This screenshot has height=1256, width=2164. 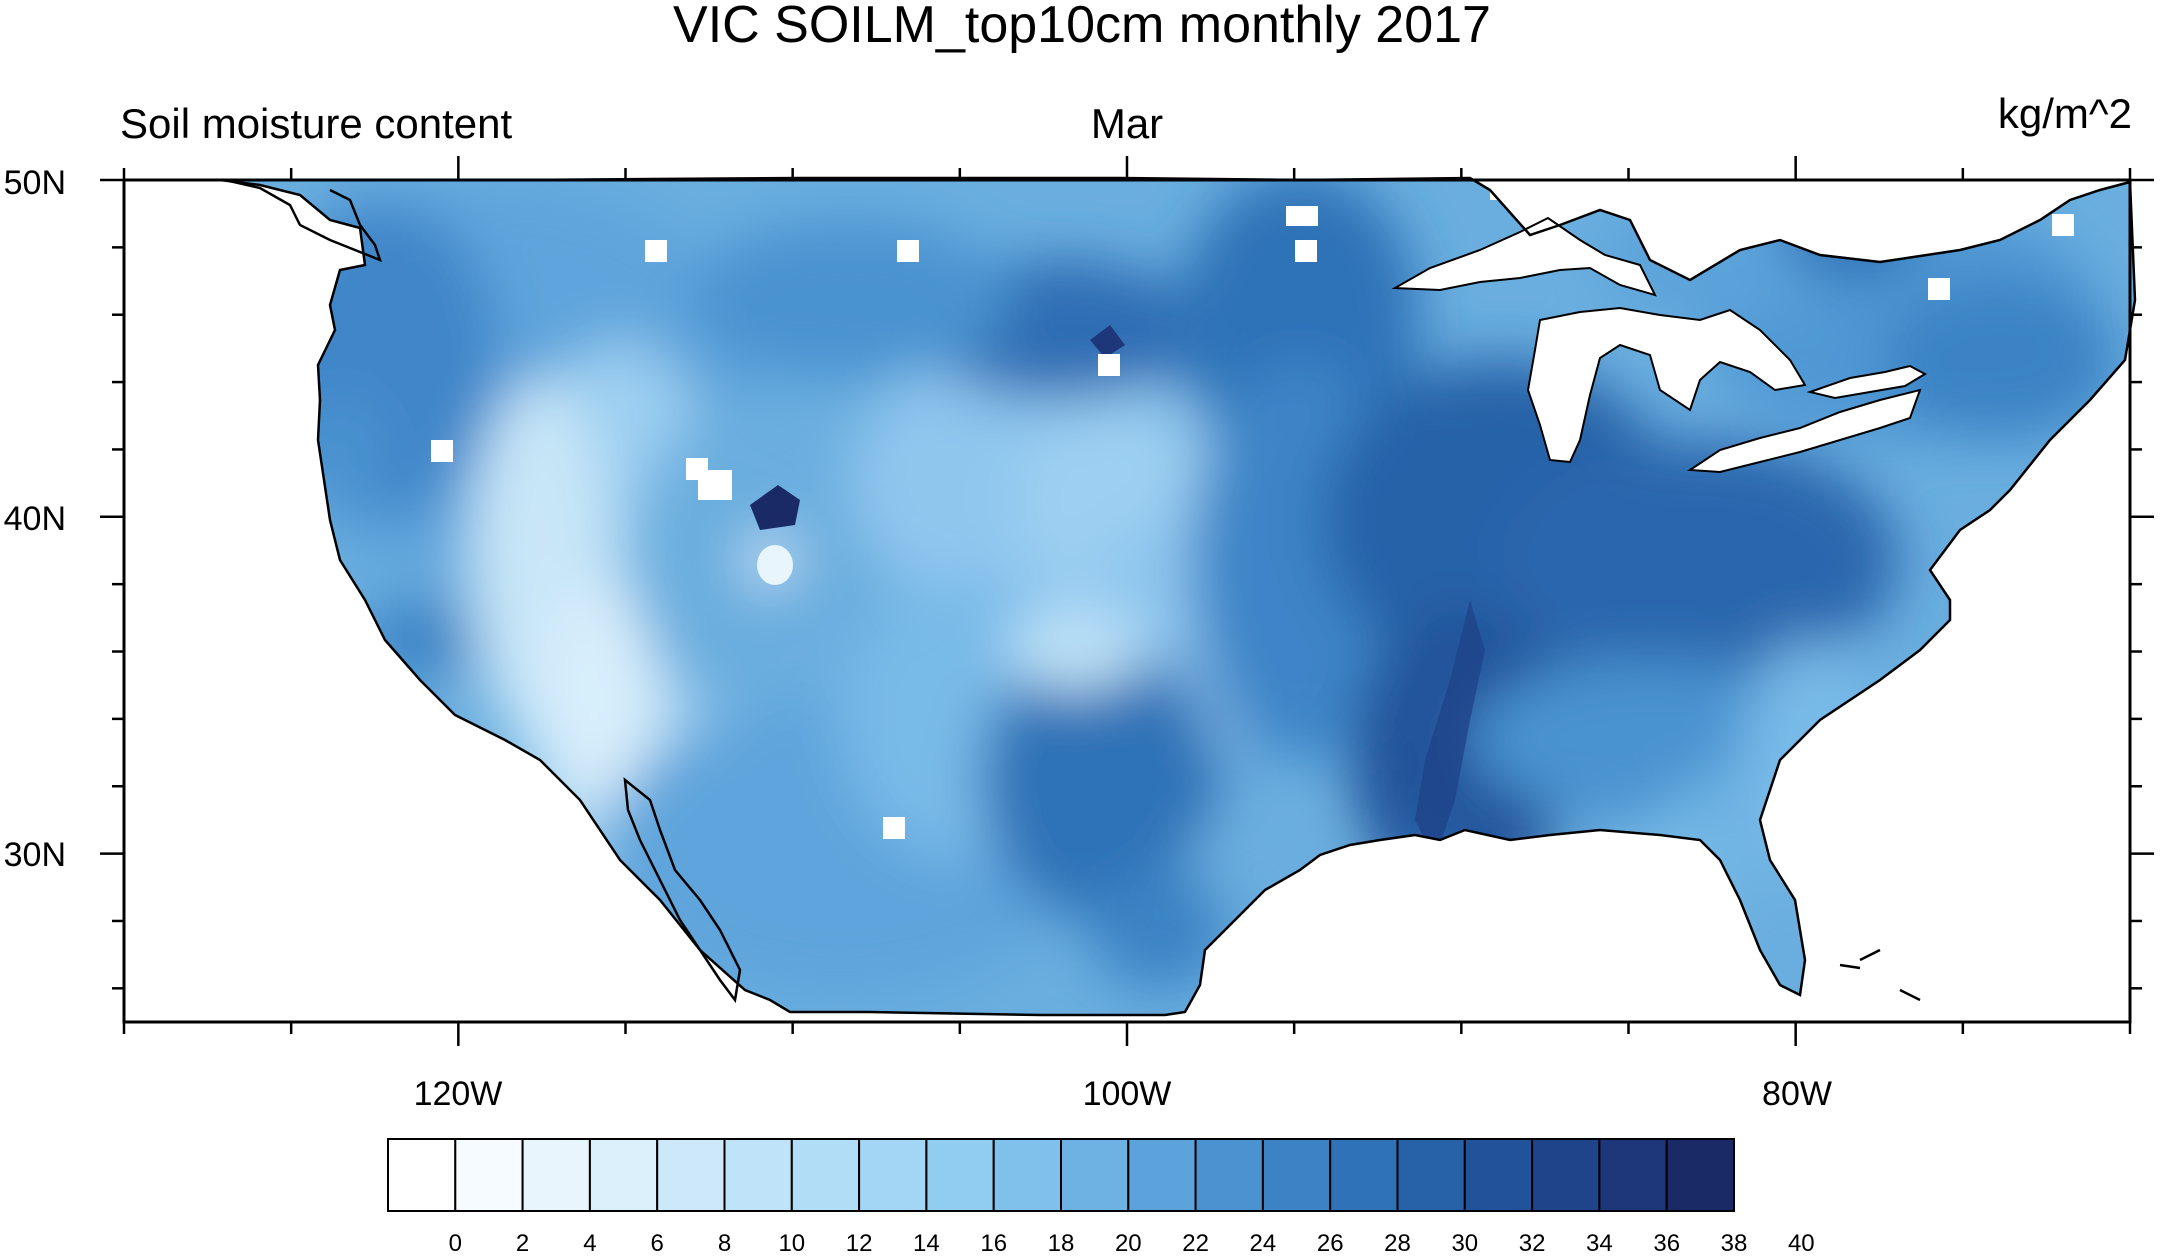 What do you see at coordinates (1464, 1243) in the screenshot?
I see `colorbar-label: 30` at bounding box center [1464, 1243].